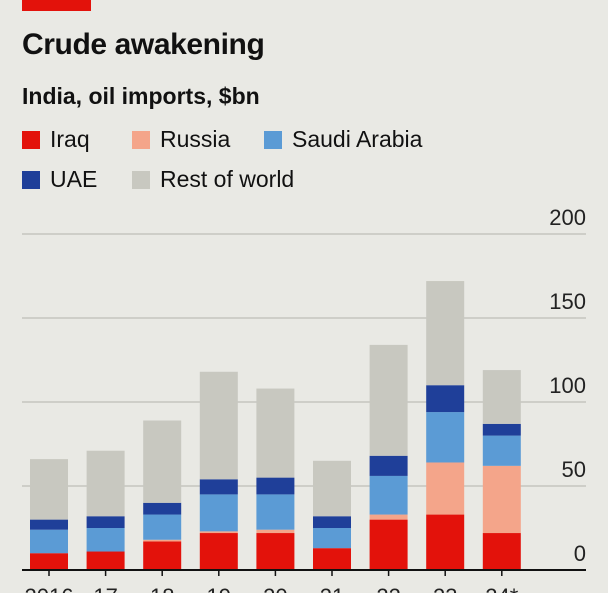 Image resolution: width=608 pixels, height=593 pixels. Describe the element at coordinates (70, 139) in the screenshot. I see `legend-label-iraq: Iraq` at that location.